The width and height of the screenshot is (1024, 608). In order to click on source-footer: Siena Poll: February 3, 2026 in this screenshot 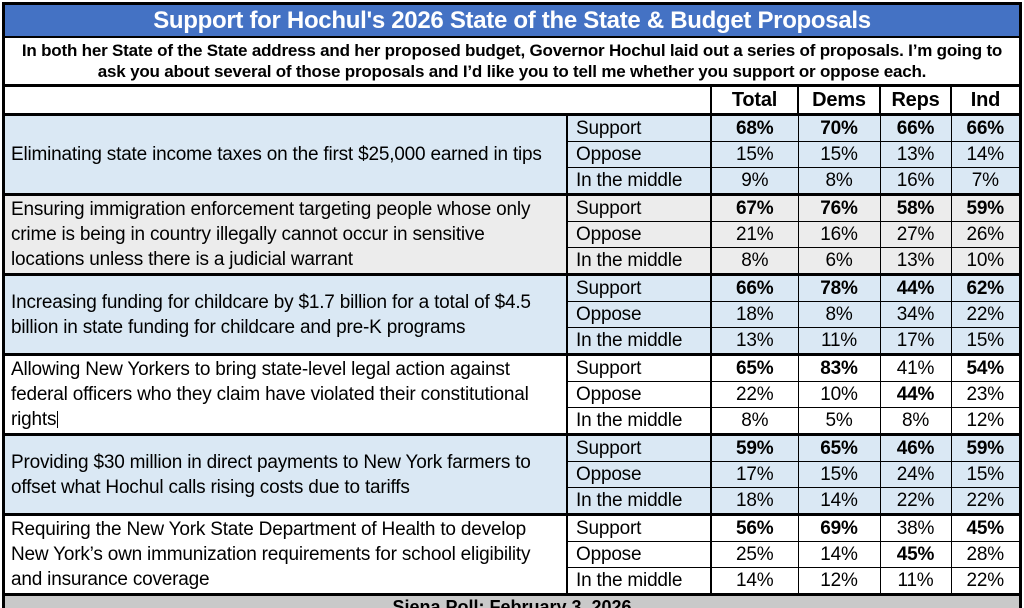, I will do `click(512, 600)`.